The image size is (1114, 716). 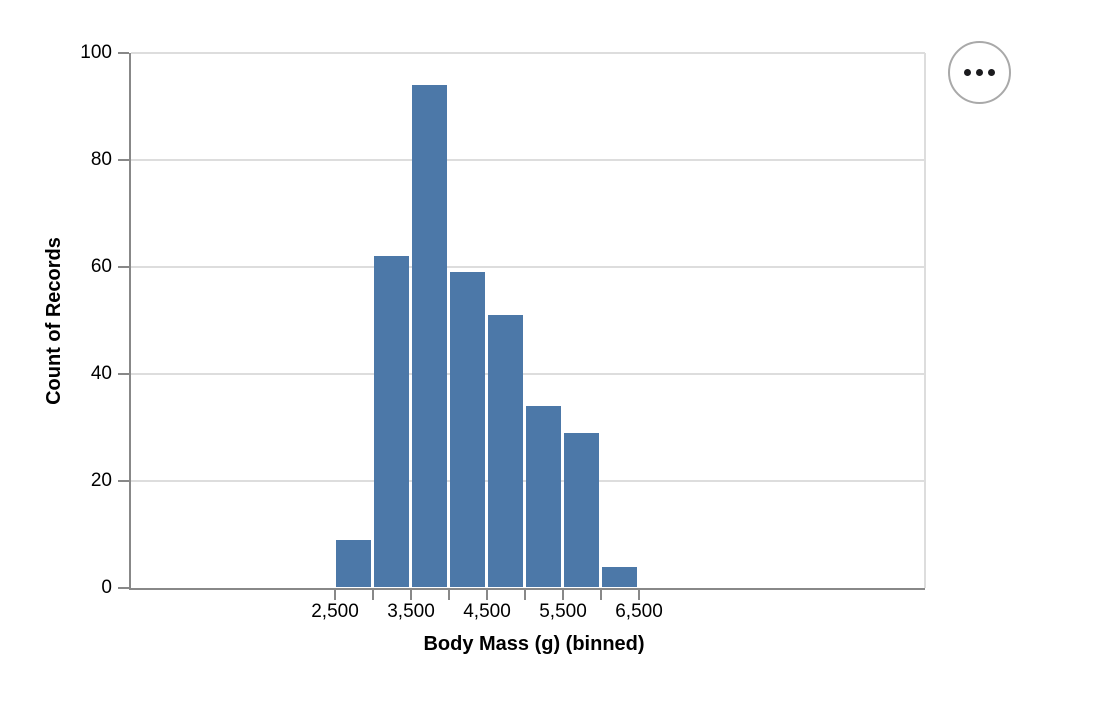 I want to click on y-axis-line, so click(x=130, y=321).